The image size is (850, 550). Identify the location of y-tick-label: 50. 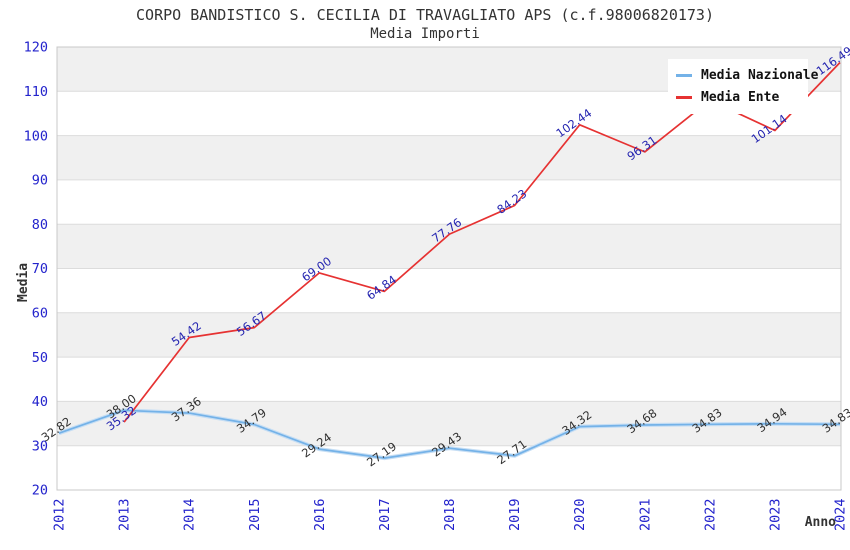
(40, 358).